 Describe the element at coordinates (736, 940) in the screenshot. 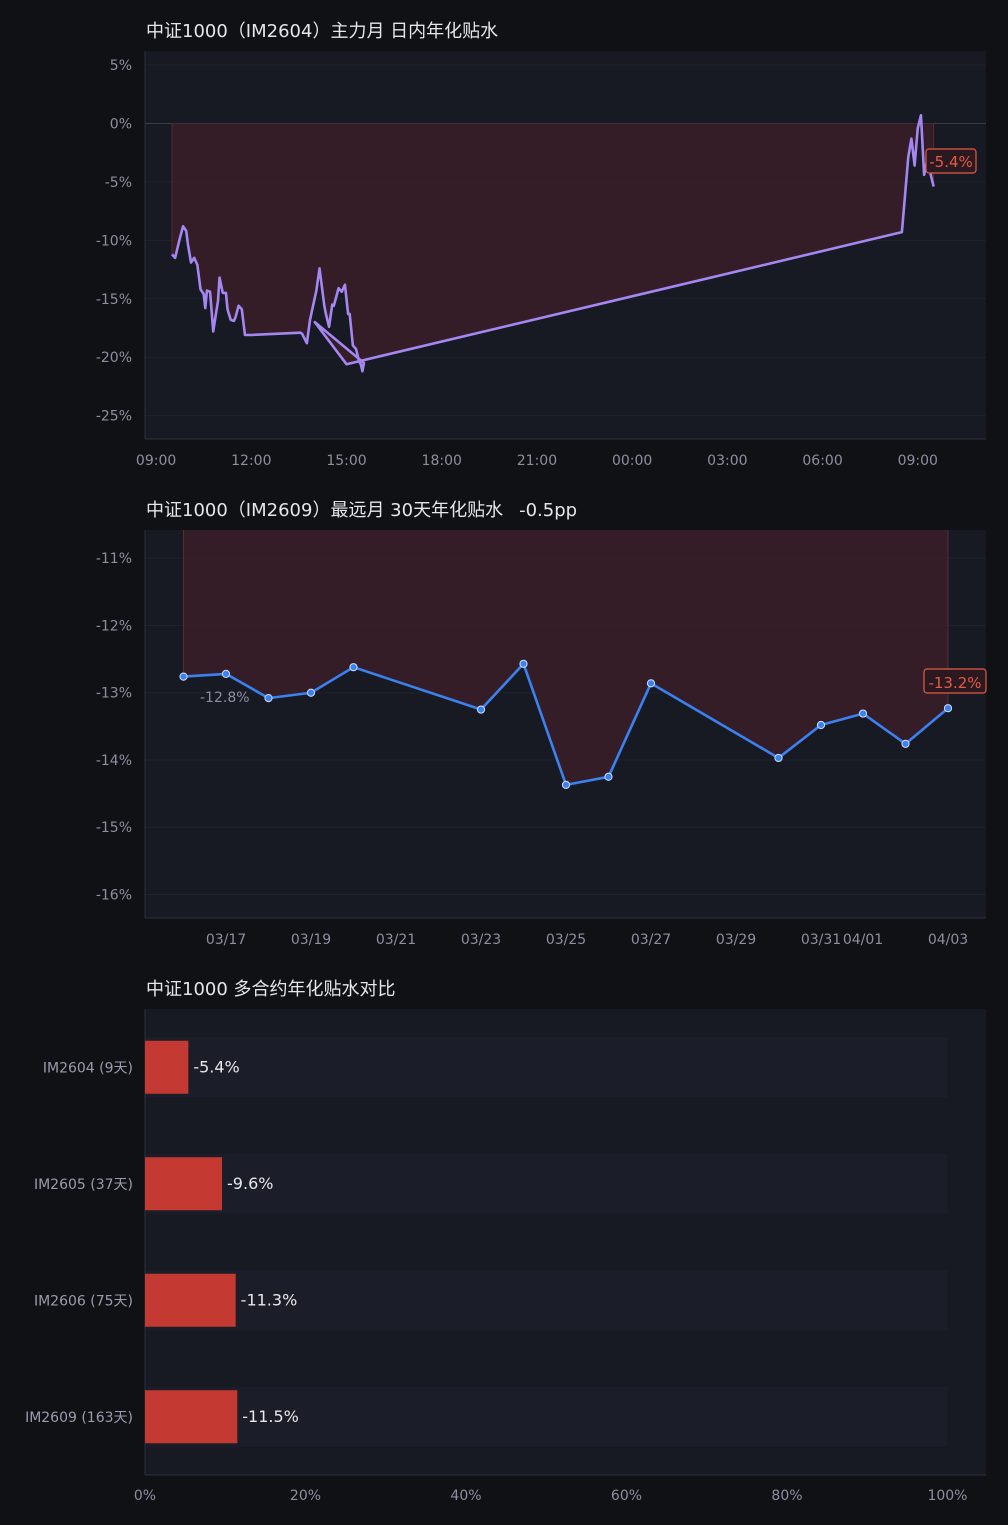

I see `x-tick-label: 03/29` at that location.